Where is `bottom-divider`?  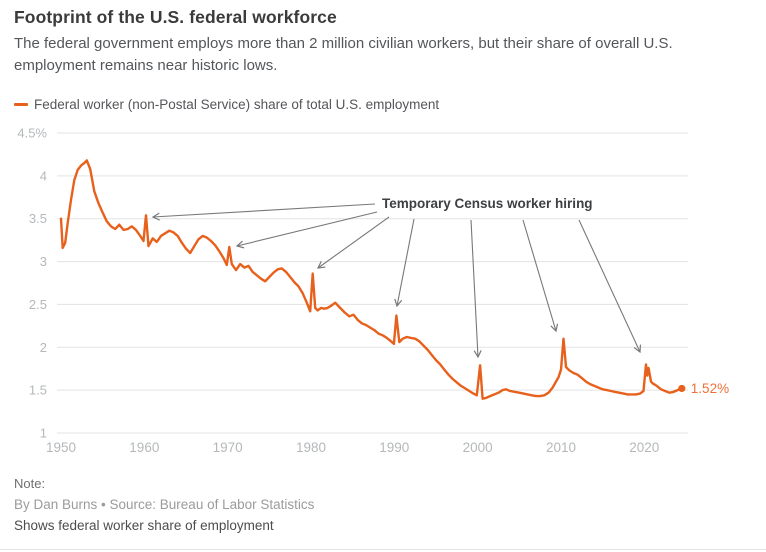
bottom-divider is located at coordinates (383, 549).